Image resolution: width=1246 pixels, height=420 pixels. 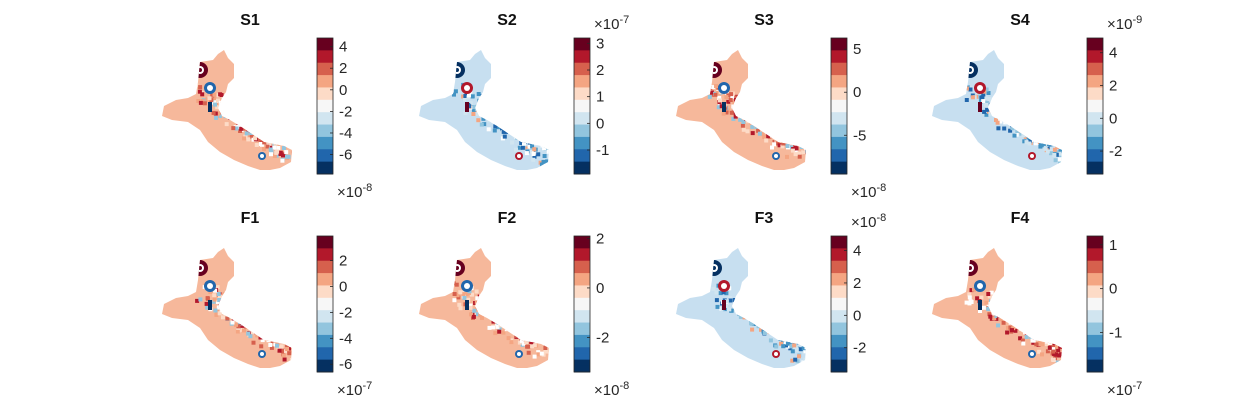 What do you see at coordinates (547, 305) in the screenshot?
I see `panel-f2: F2 2 0 -2 ×10-8` at bounding box center [547, 305].